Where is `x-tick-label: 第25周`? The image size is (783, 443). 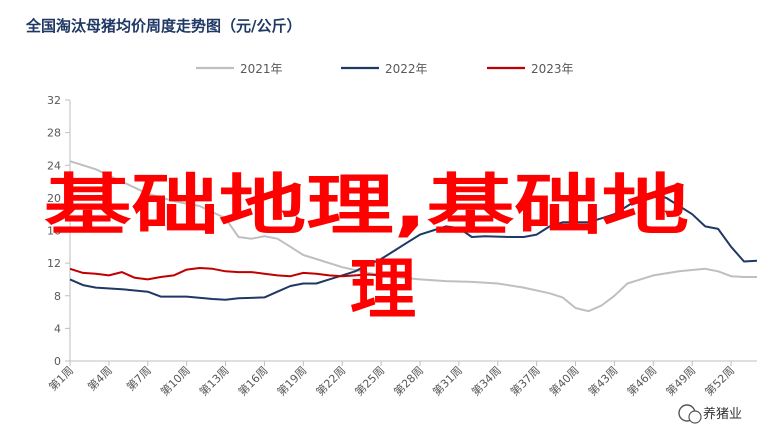 x-tick-label: 第25周 is located at coordinates (369, 380).